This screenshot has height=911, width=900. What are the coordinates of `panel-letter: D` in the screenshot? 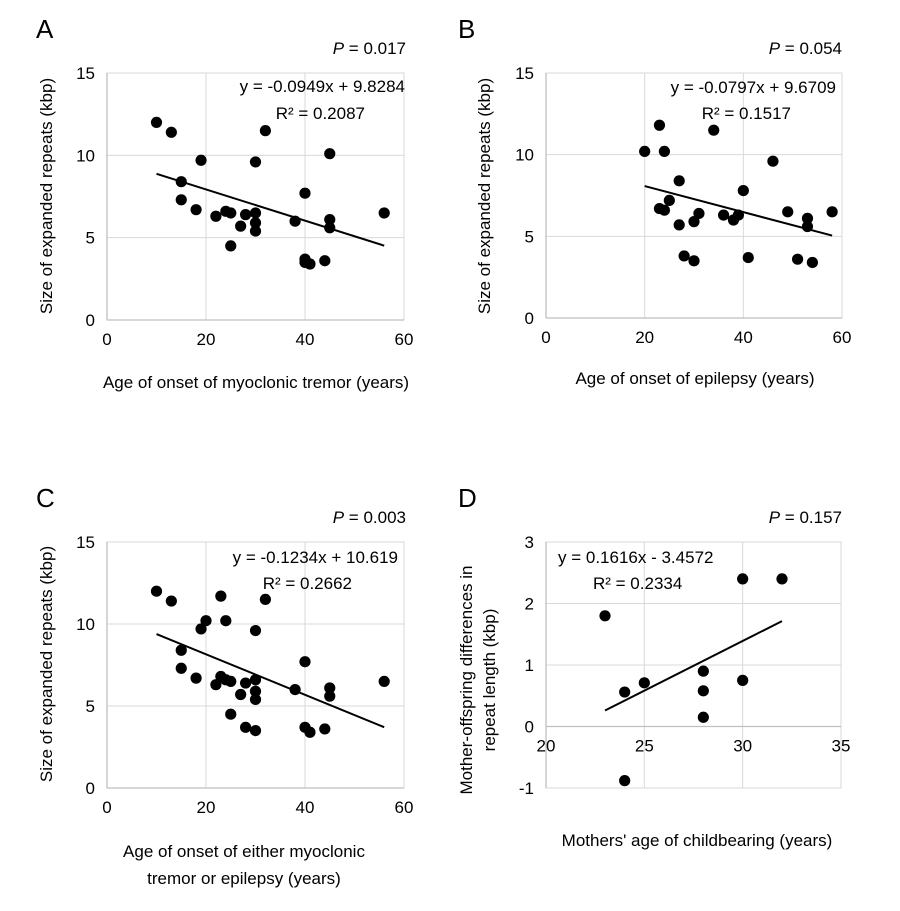 It's located at (467, 498).